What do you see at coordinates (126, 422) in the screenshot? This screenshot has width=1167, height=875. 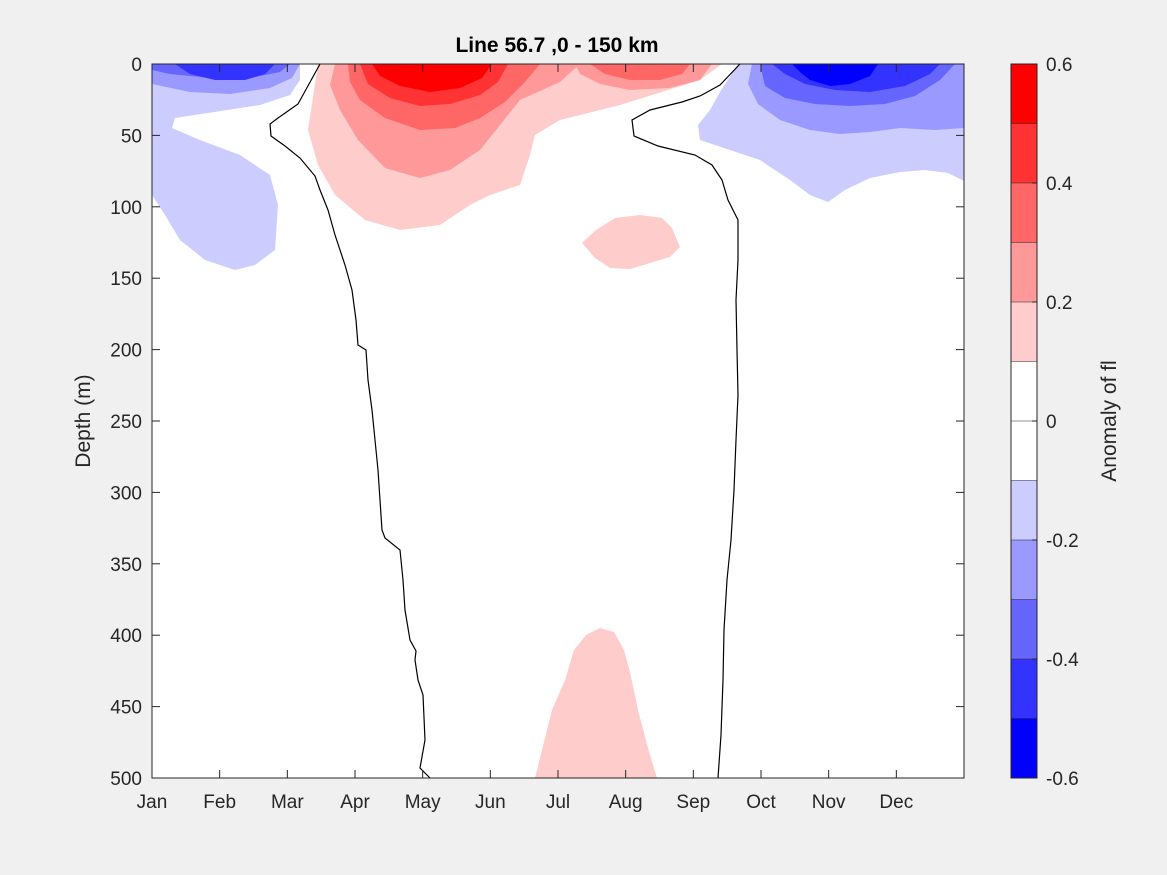 I see `y-tick-label: 250` at bounding box center [126, 422].